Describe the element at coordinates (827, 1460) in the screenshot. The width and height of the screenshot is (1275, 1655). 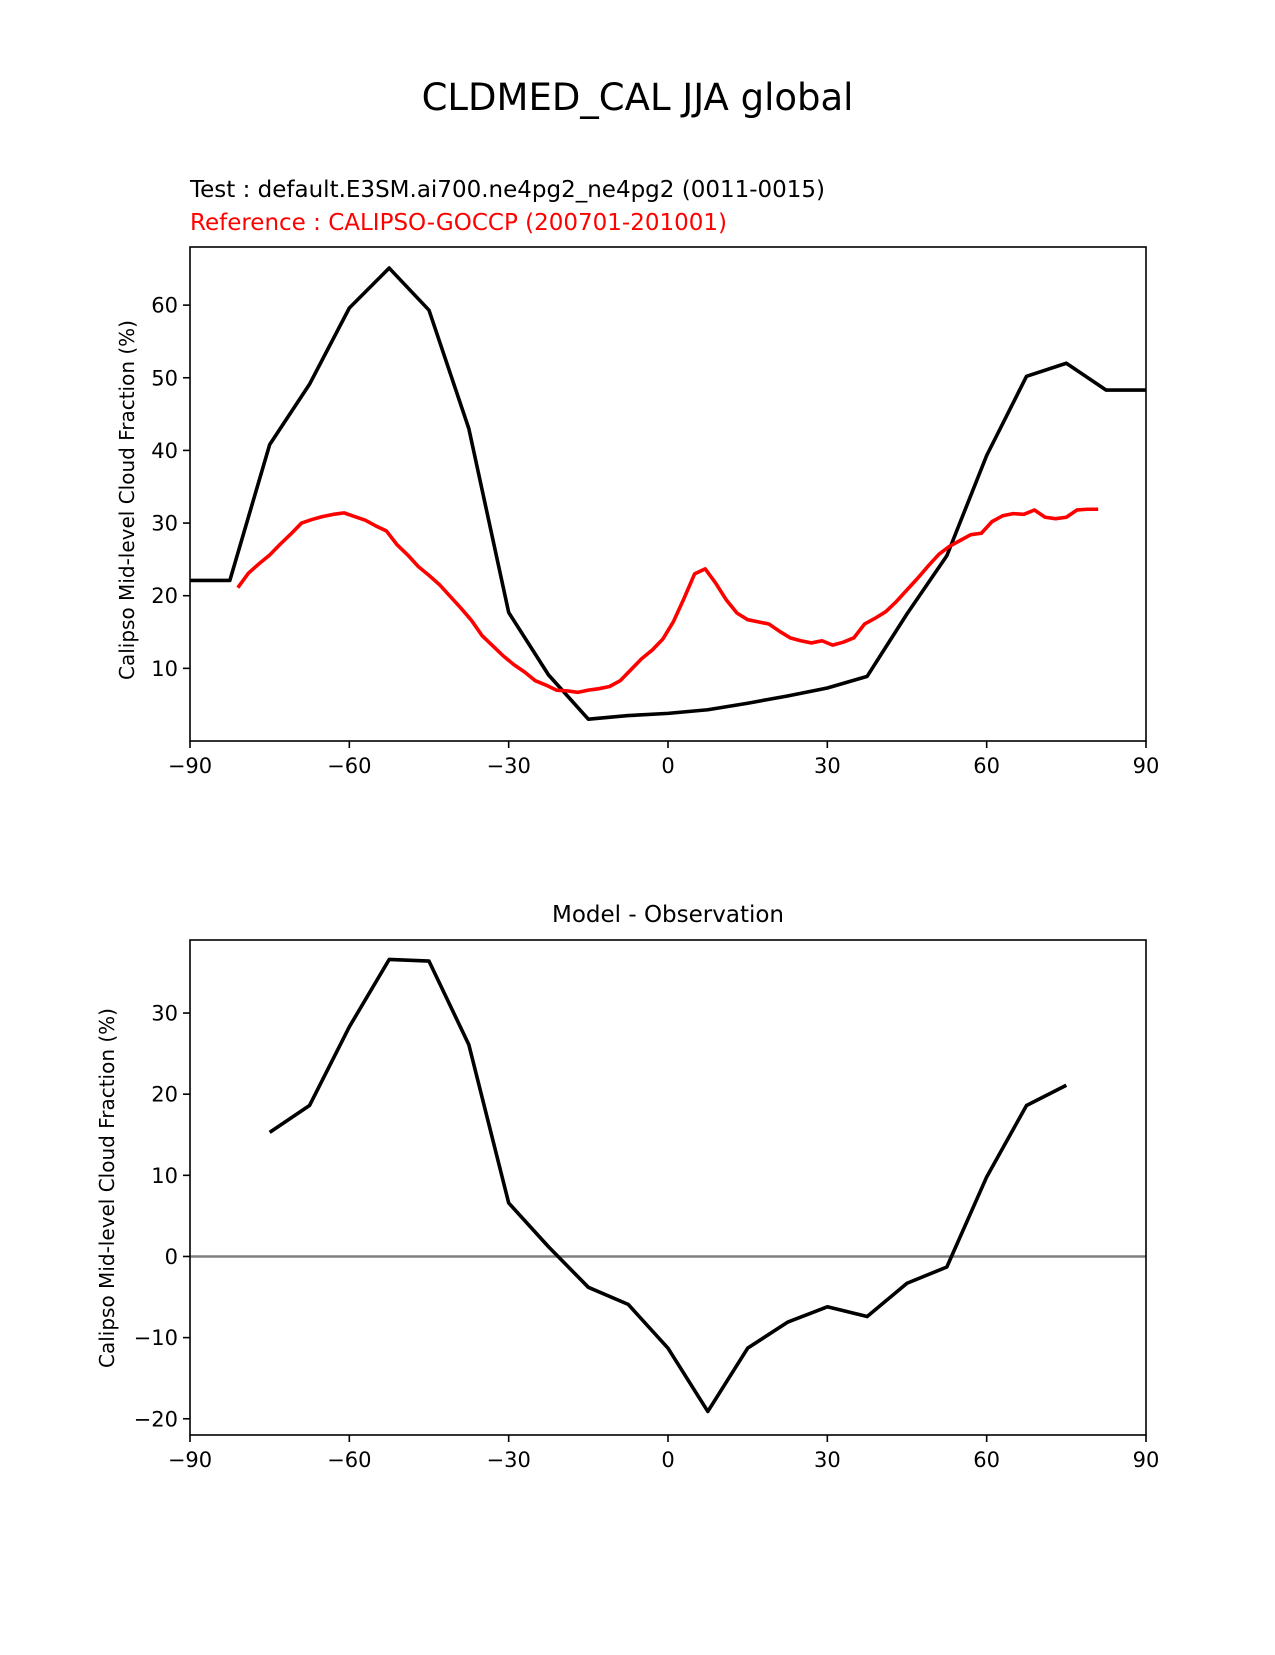
I see `bottom-x-tick-label: 30` at that location.